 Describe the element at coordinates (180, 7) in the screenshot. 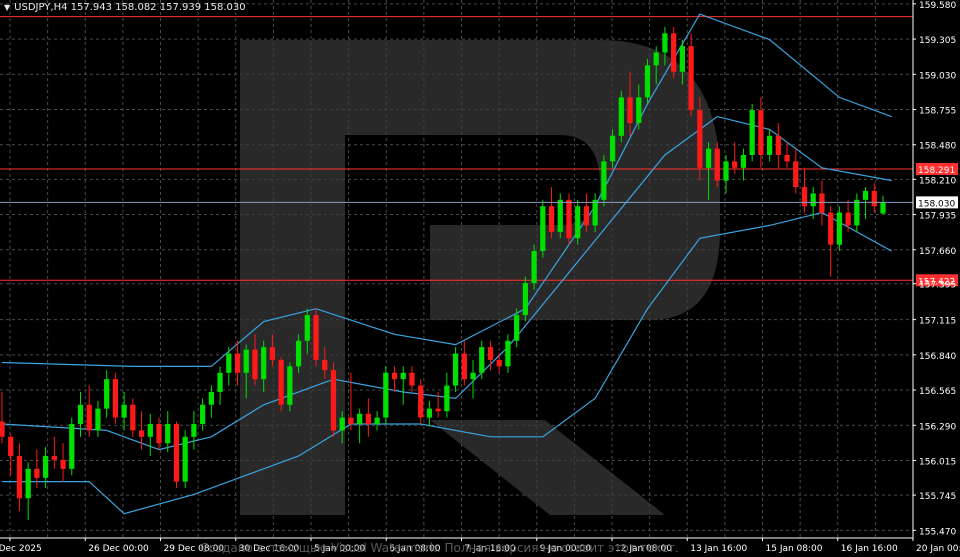

I see `low-value: 157.939` at that location.